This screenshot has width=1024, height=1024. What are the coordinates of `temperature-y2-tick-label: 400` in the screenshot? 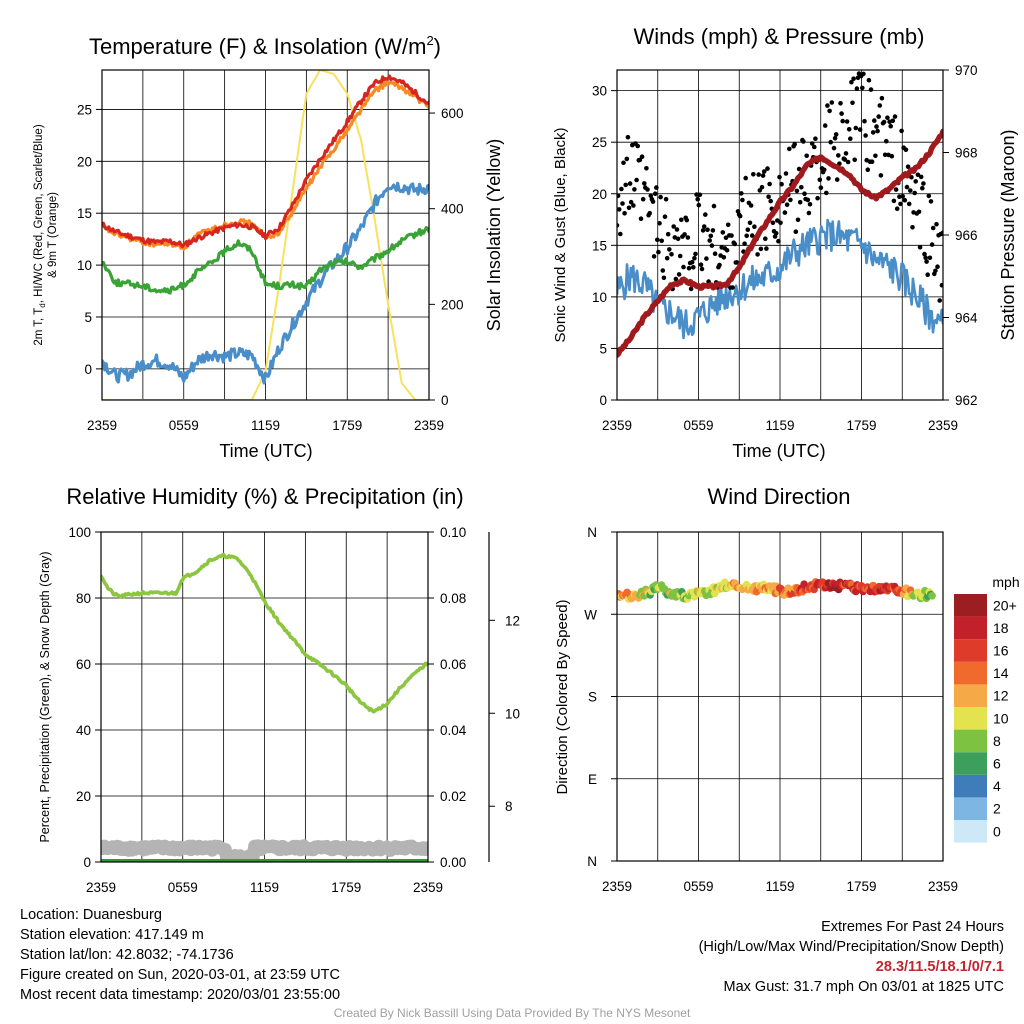 It's located at (452, 209).